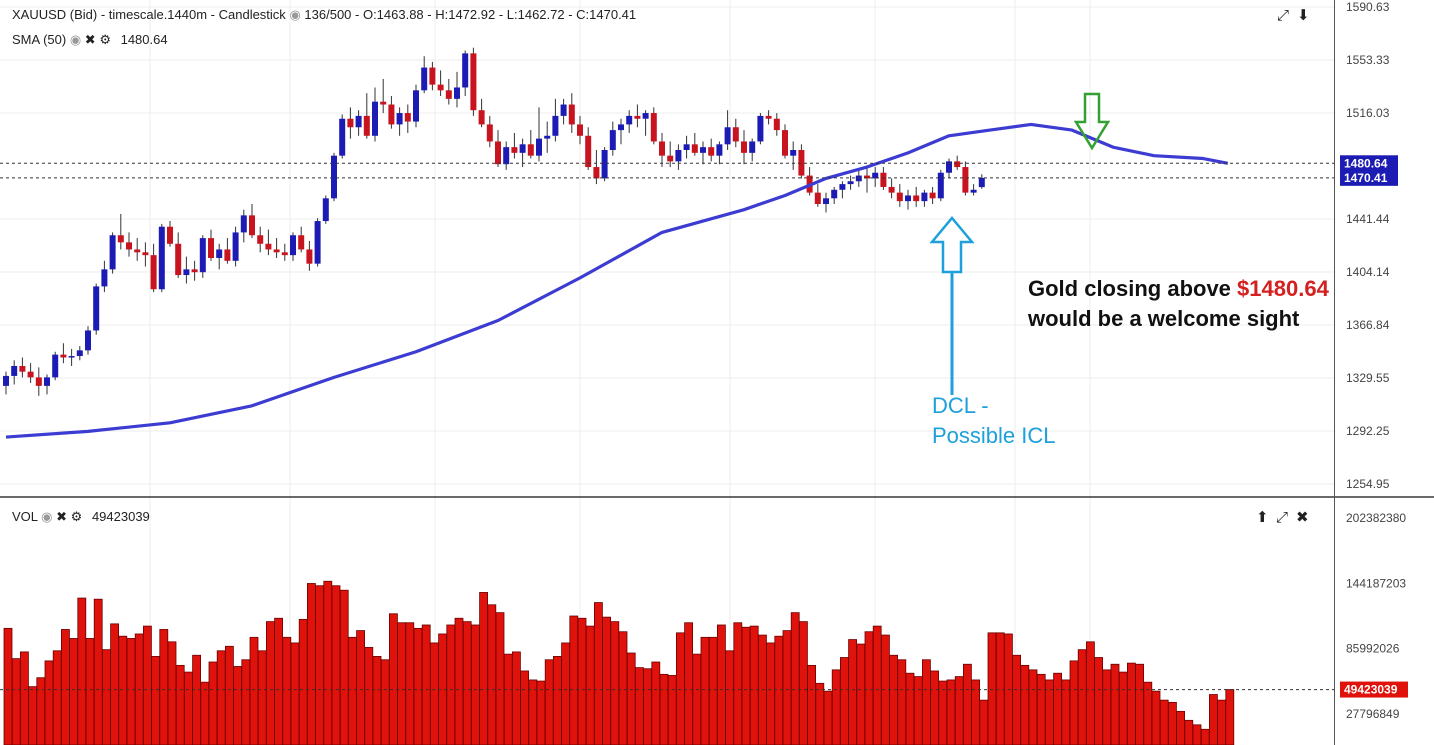 The height and width of the screenshot is (745, 1434). I want to click on price-axis-tick-label: 1516.03, so click(1368, 113).